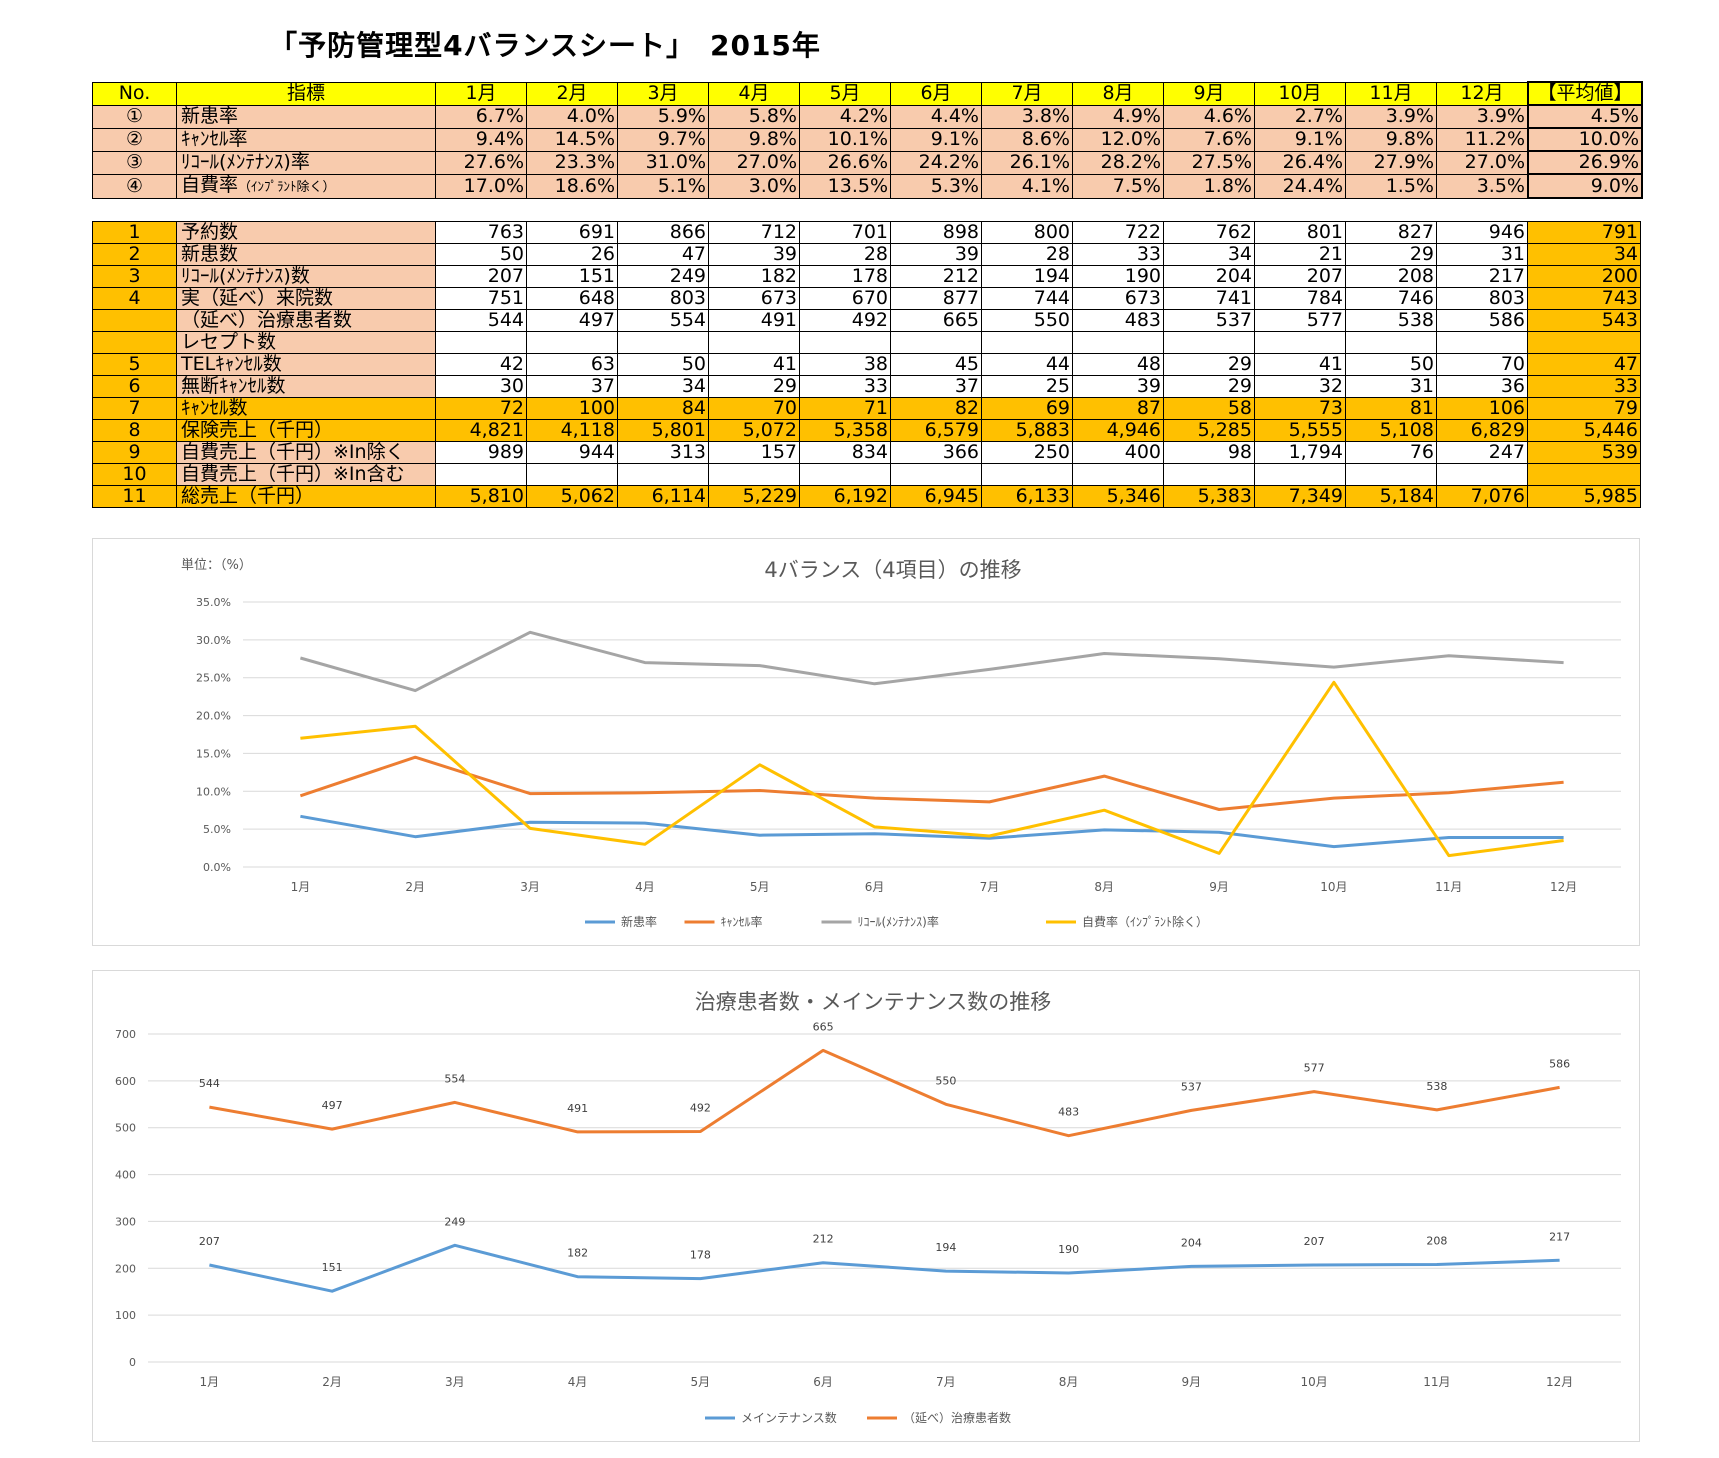 This screenshot has width=1719, height=1458. What do you see at coordinates (134, 496) in the screenshot?
I see `row-no: 11` at bounding box center [134, 496].